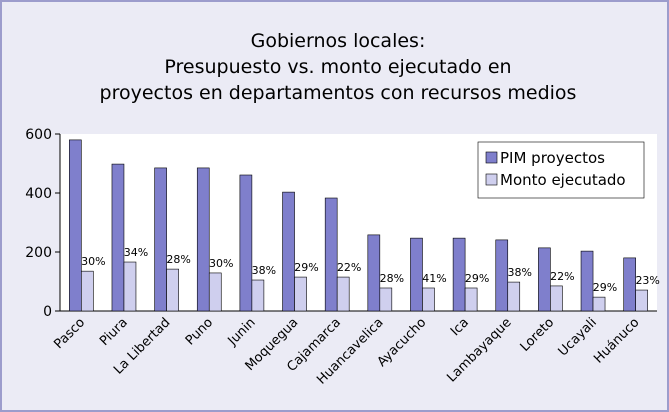  What do you see at coordinates (552, 158) in the screenshot?
I see `legend-label: PIM proyectos` at bounding box center [552, 158].